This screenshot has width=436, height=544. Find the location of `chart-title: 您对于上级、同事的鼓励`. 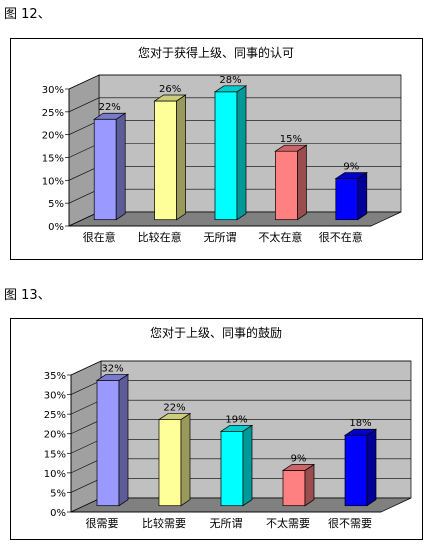

chart-title: 您对于上级、同事的鼓励 is located at coordinates (216, 332).